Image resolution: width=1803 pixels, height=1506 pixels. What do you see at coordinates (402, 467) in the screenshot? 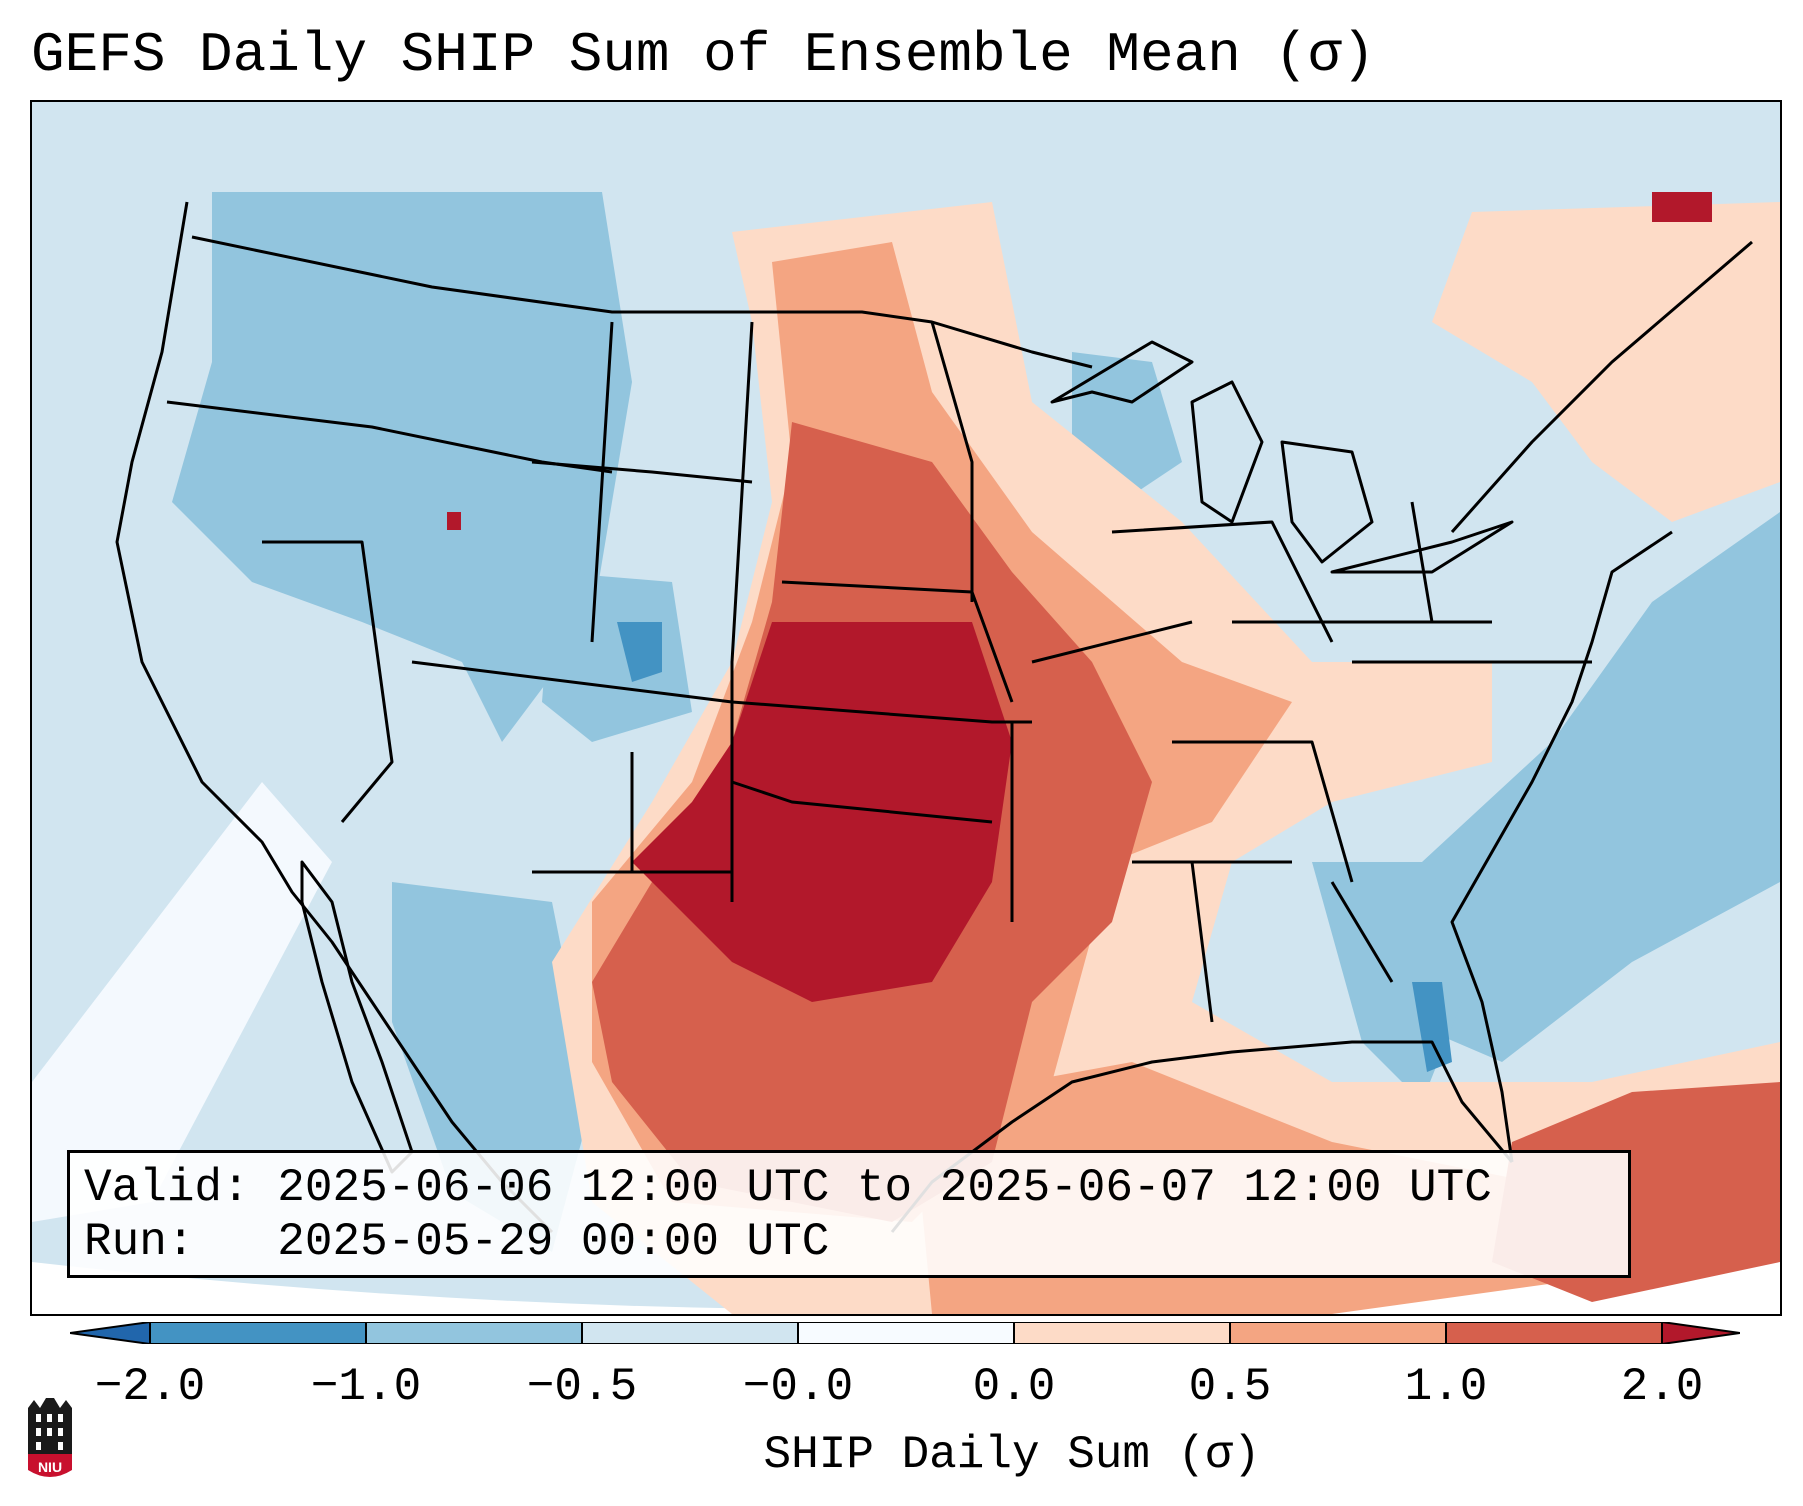
I see `west-blue-anomaly` at bounding box center [402, 467].